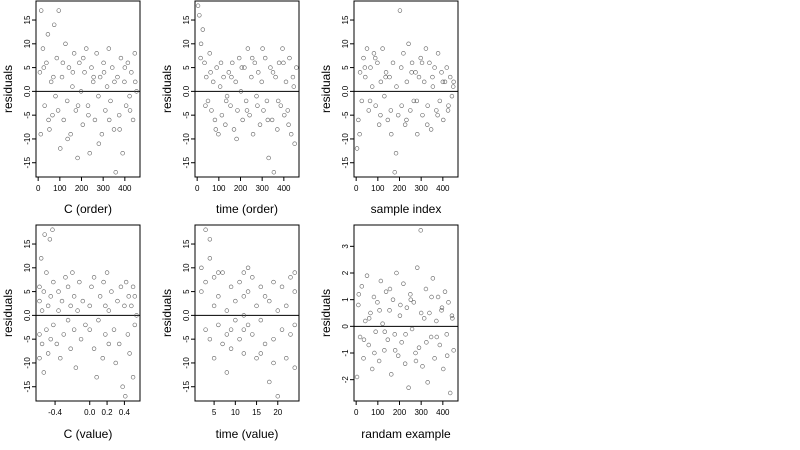  Describe the element at coordinates (345, 272) in the screenshot. I see `y-tick-label: 2` at that location.